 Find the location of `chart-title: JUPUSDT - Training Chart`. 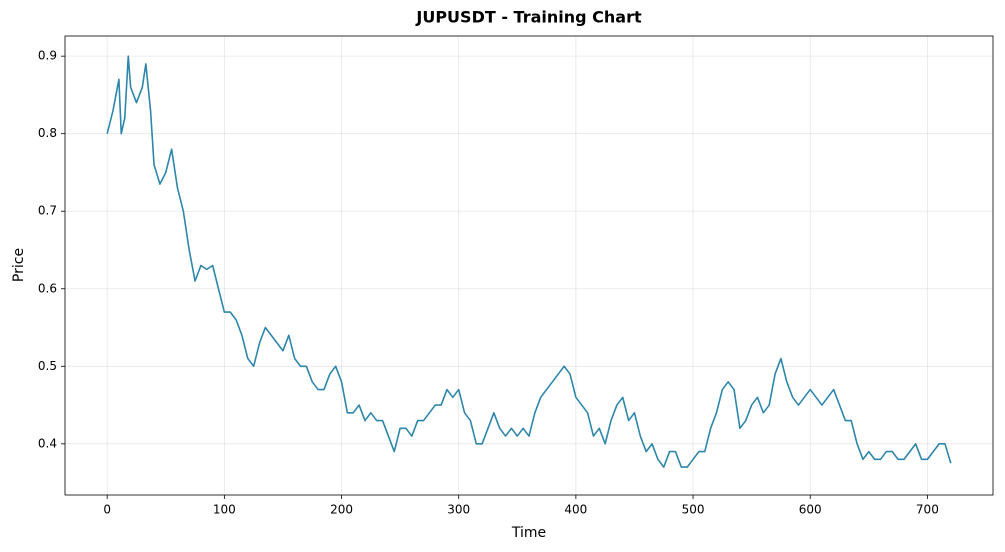

chart-title: JUPUSDT - Training Chart is located at coordinates (528, 17).